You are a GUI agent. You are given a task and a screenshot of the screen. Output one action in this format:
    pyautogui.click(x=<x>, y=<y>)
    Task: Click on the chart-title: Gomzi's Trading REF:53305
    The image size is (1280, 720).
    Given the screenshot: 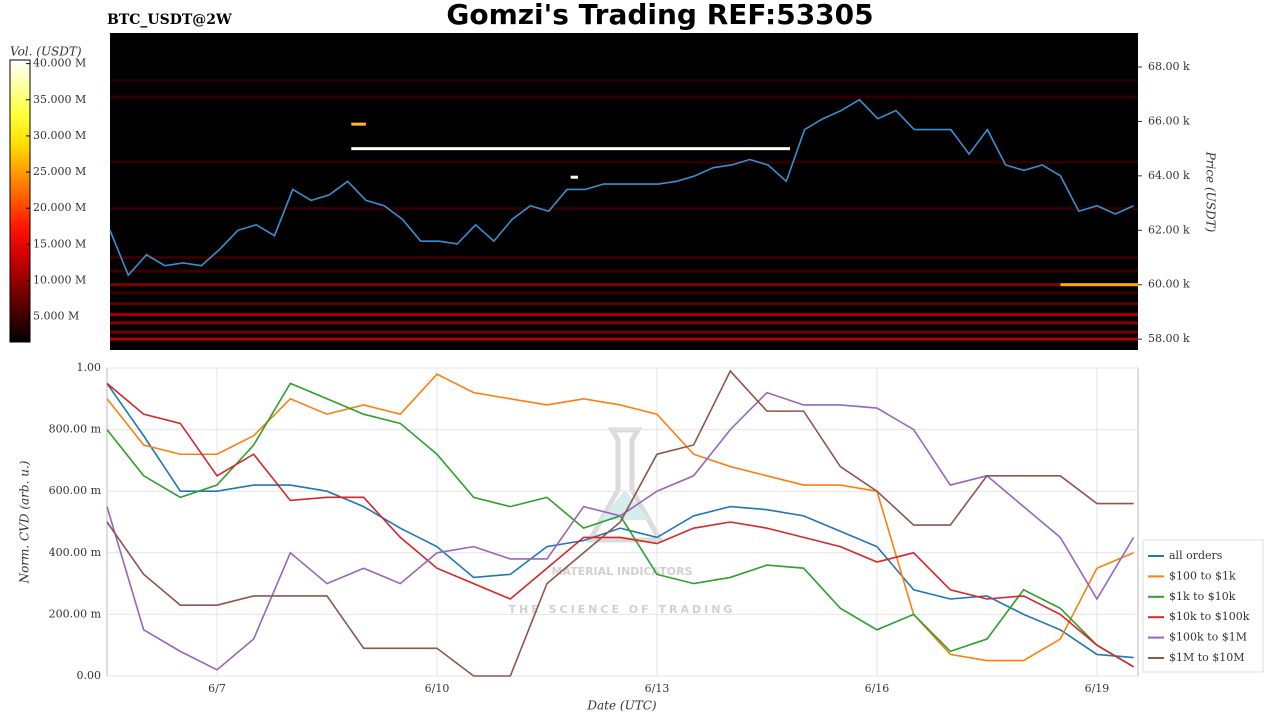 What is the action you would take?
    pyautogui.click(x=659, y=15)
    